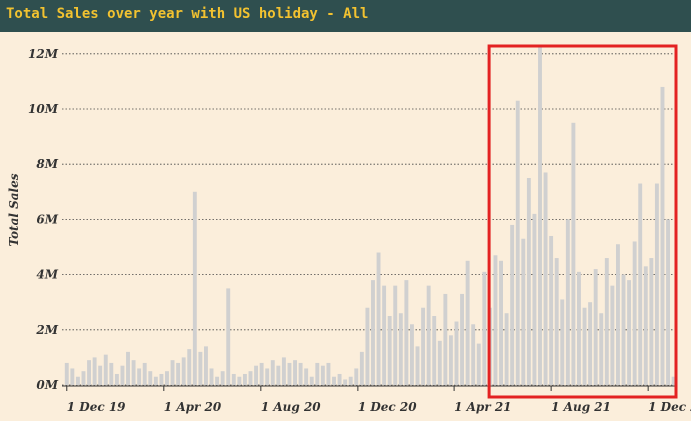  I want to click on x-tick-label: 1 Aug 20, so click(291, 407).